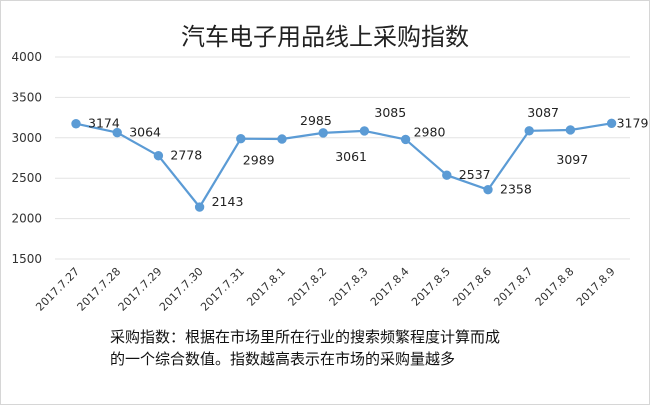  I want to click on y-tick-label: 4000, so click(26, 57).